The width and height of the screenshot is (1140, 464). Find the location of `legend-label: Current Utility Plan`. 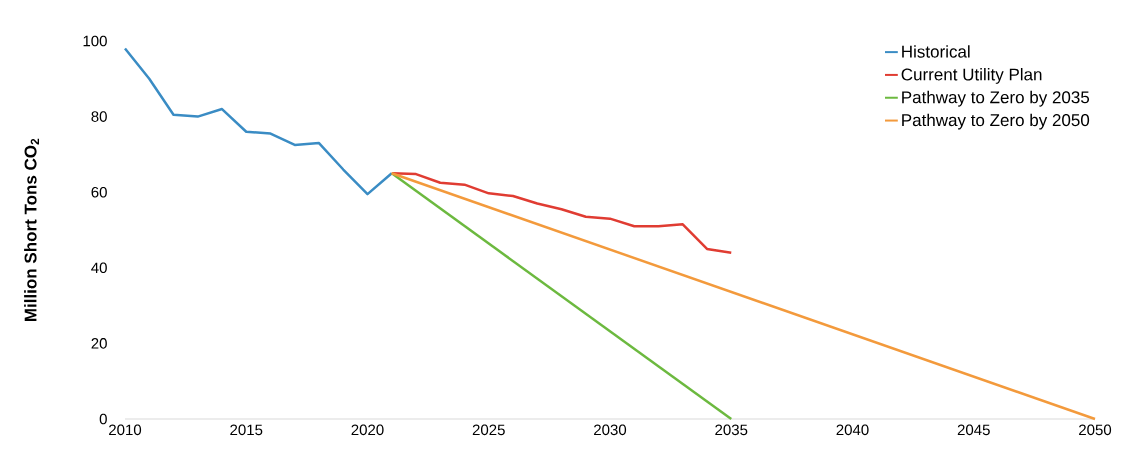

legend-label: Current Utility Plan is located at coordinates (971, 76).